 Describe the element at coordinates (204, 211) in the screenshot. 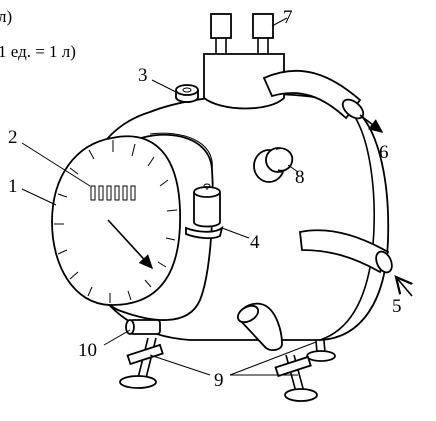

I see `level-gauge` at that location.